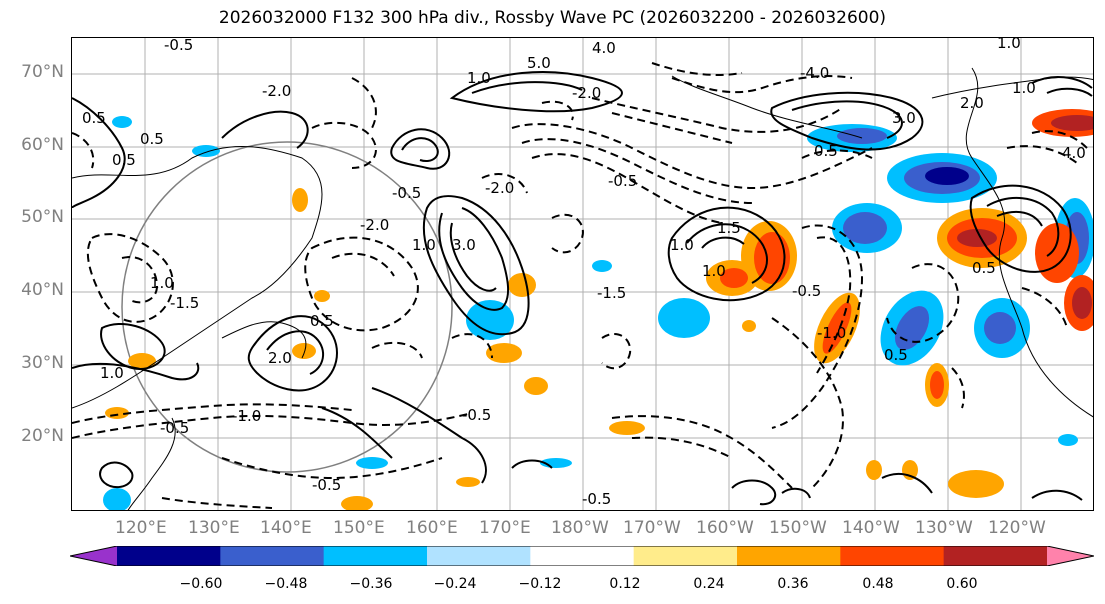 Image resolution: width=1105 pixels, height=604 pixels. Describe the element at coordinates (793, 584) in the screenshot. I see `colorbar-tick: 0.36` at that location.